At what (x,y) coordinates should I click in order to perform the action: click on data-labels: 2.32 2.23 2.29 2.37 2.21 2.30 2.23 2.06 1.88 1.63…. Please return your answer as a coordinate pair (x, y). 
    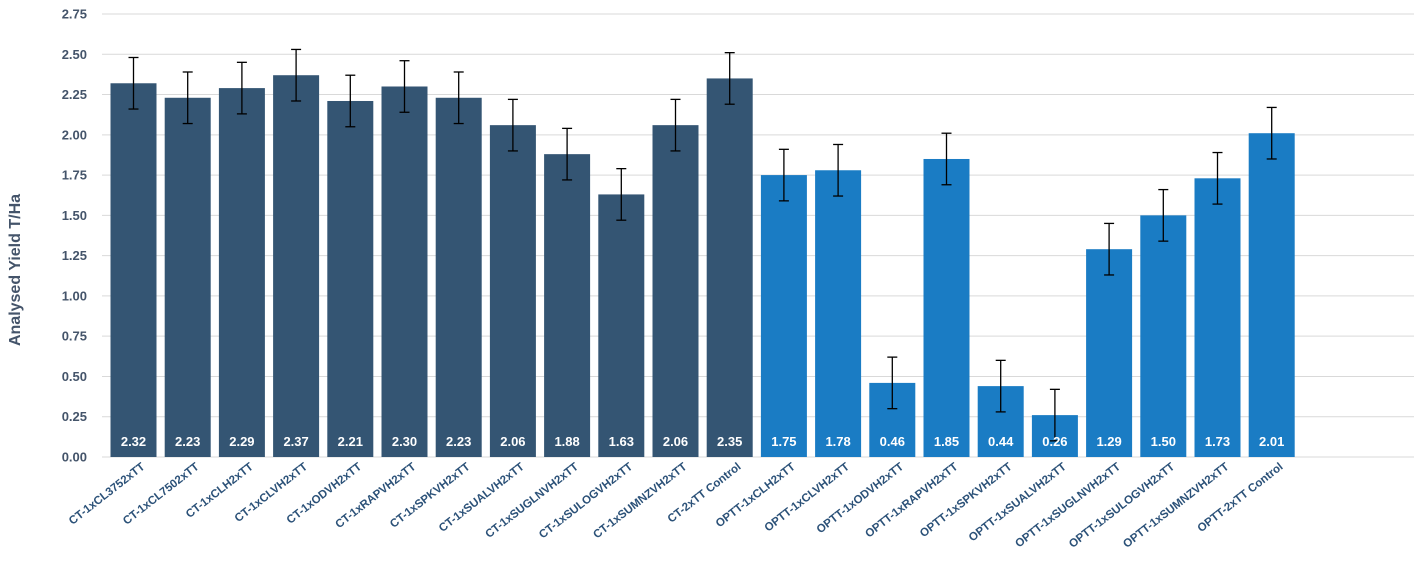
    Looking at the image, I should click on (703, 441).